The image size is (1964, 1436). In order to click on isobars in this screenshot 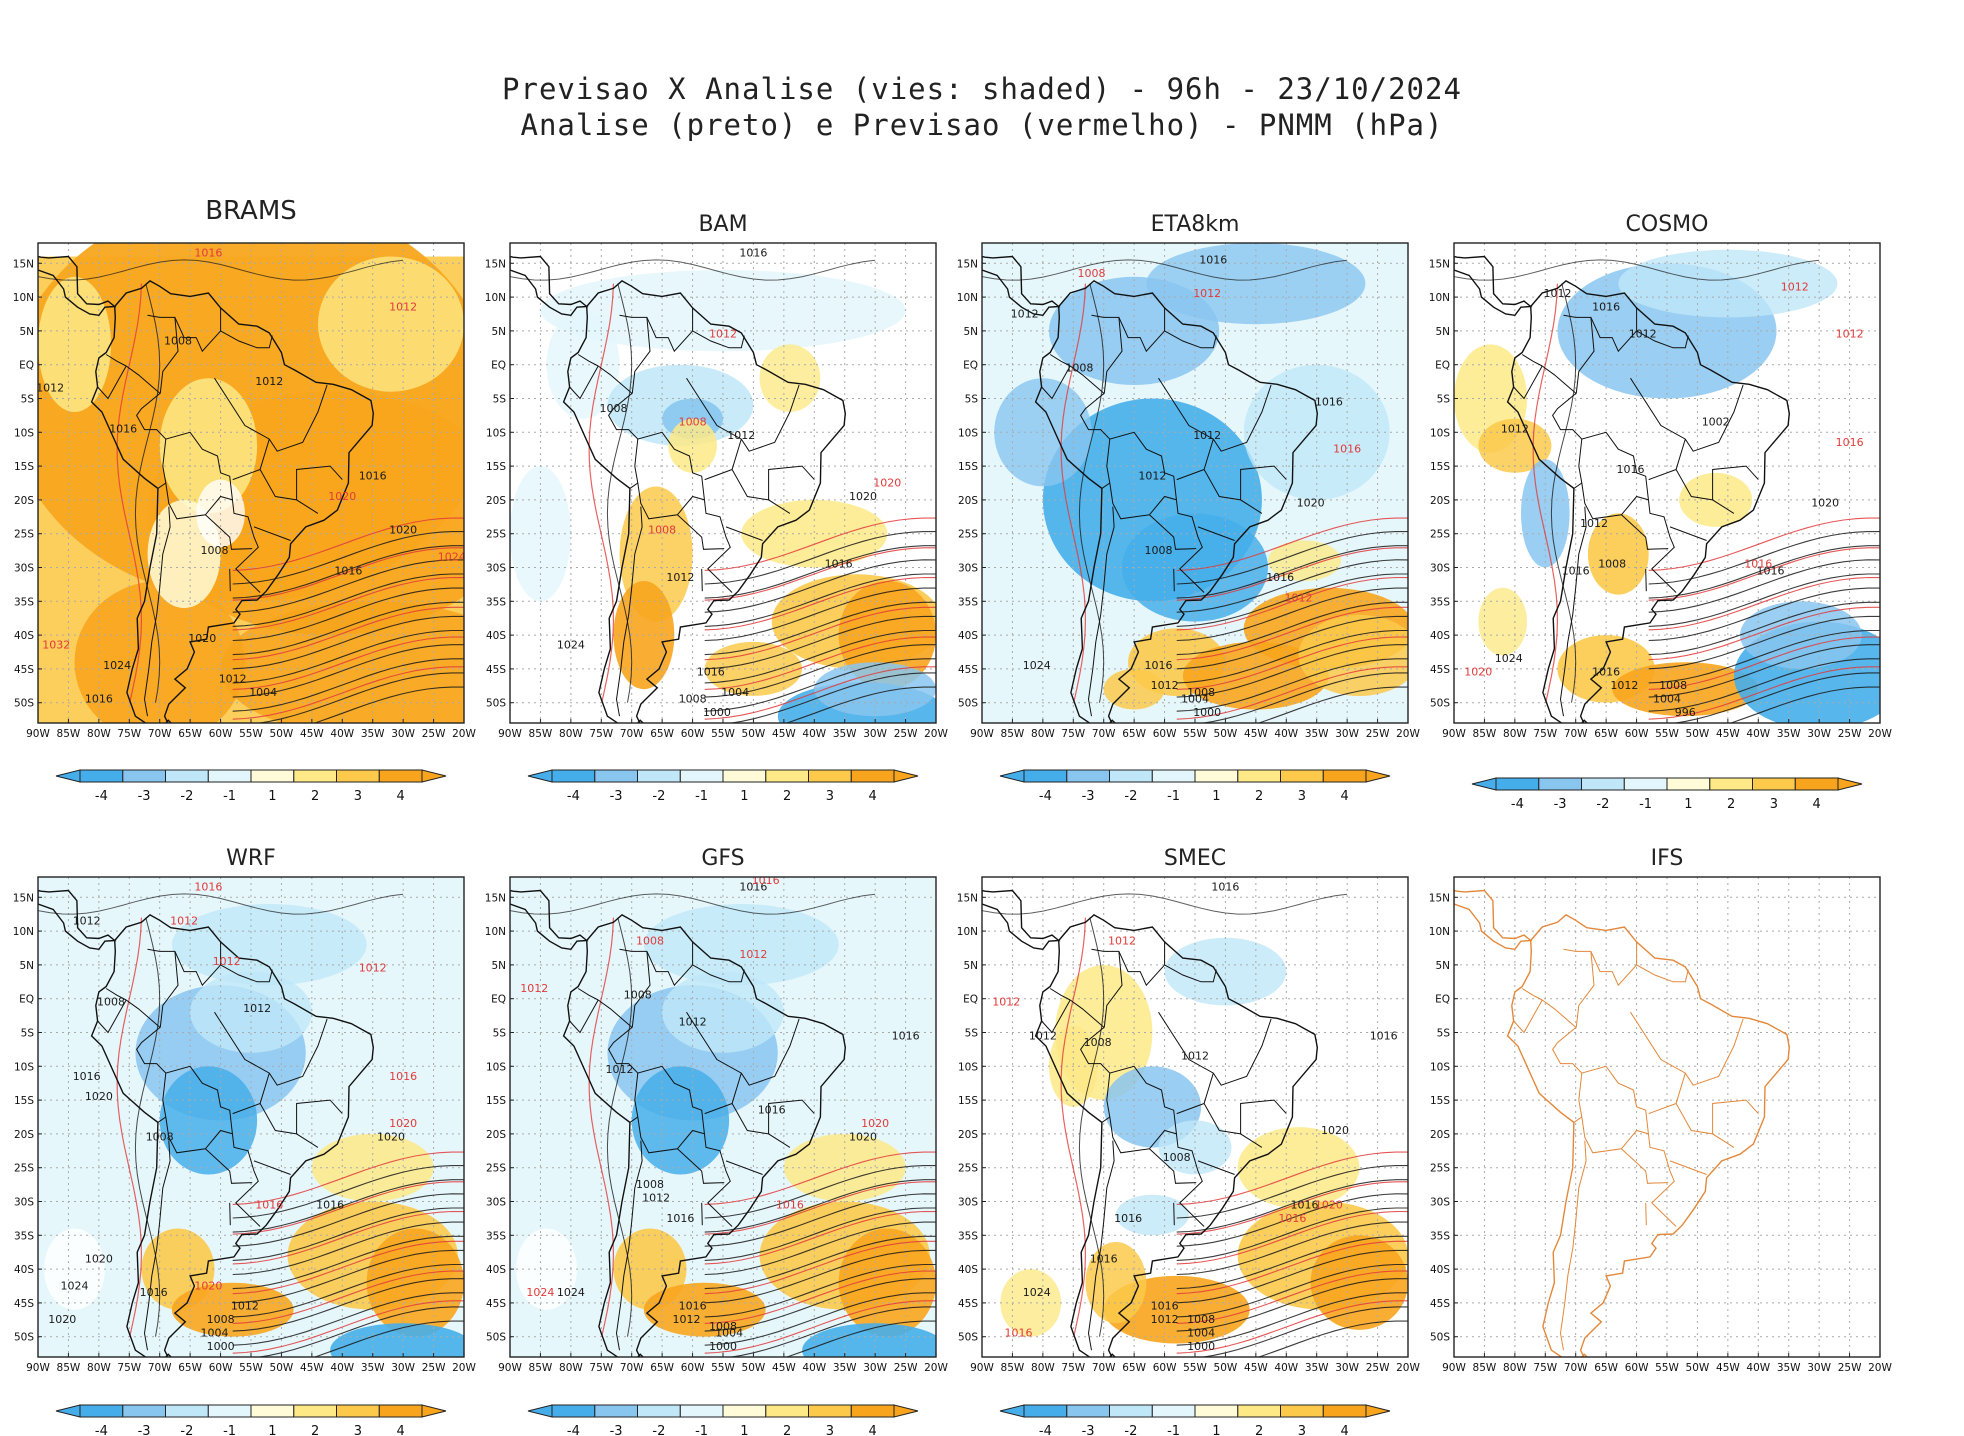, I will do `click(1195, 491)`.